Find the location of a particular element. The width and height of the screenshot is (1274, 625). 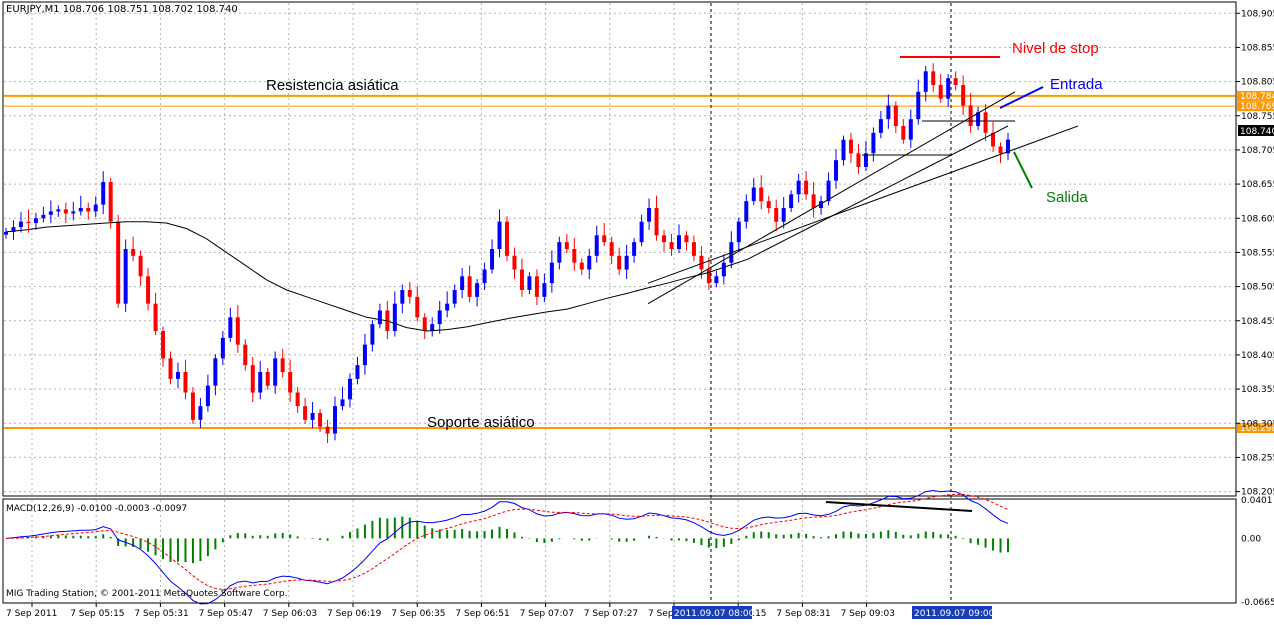

crosshair-time-1: 2011.09.07 08:00 is located at coordinates (714, 614).